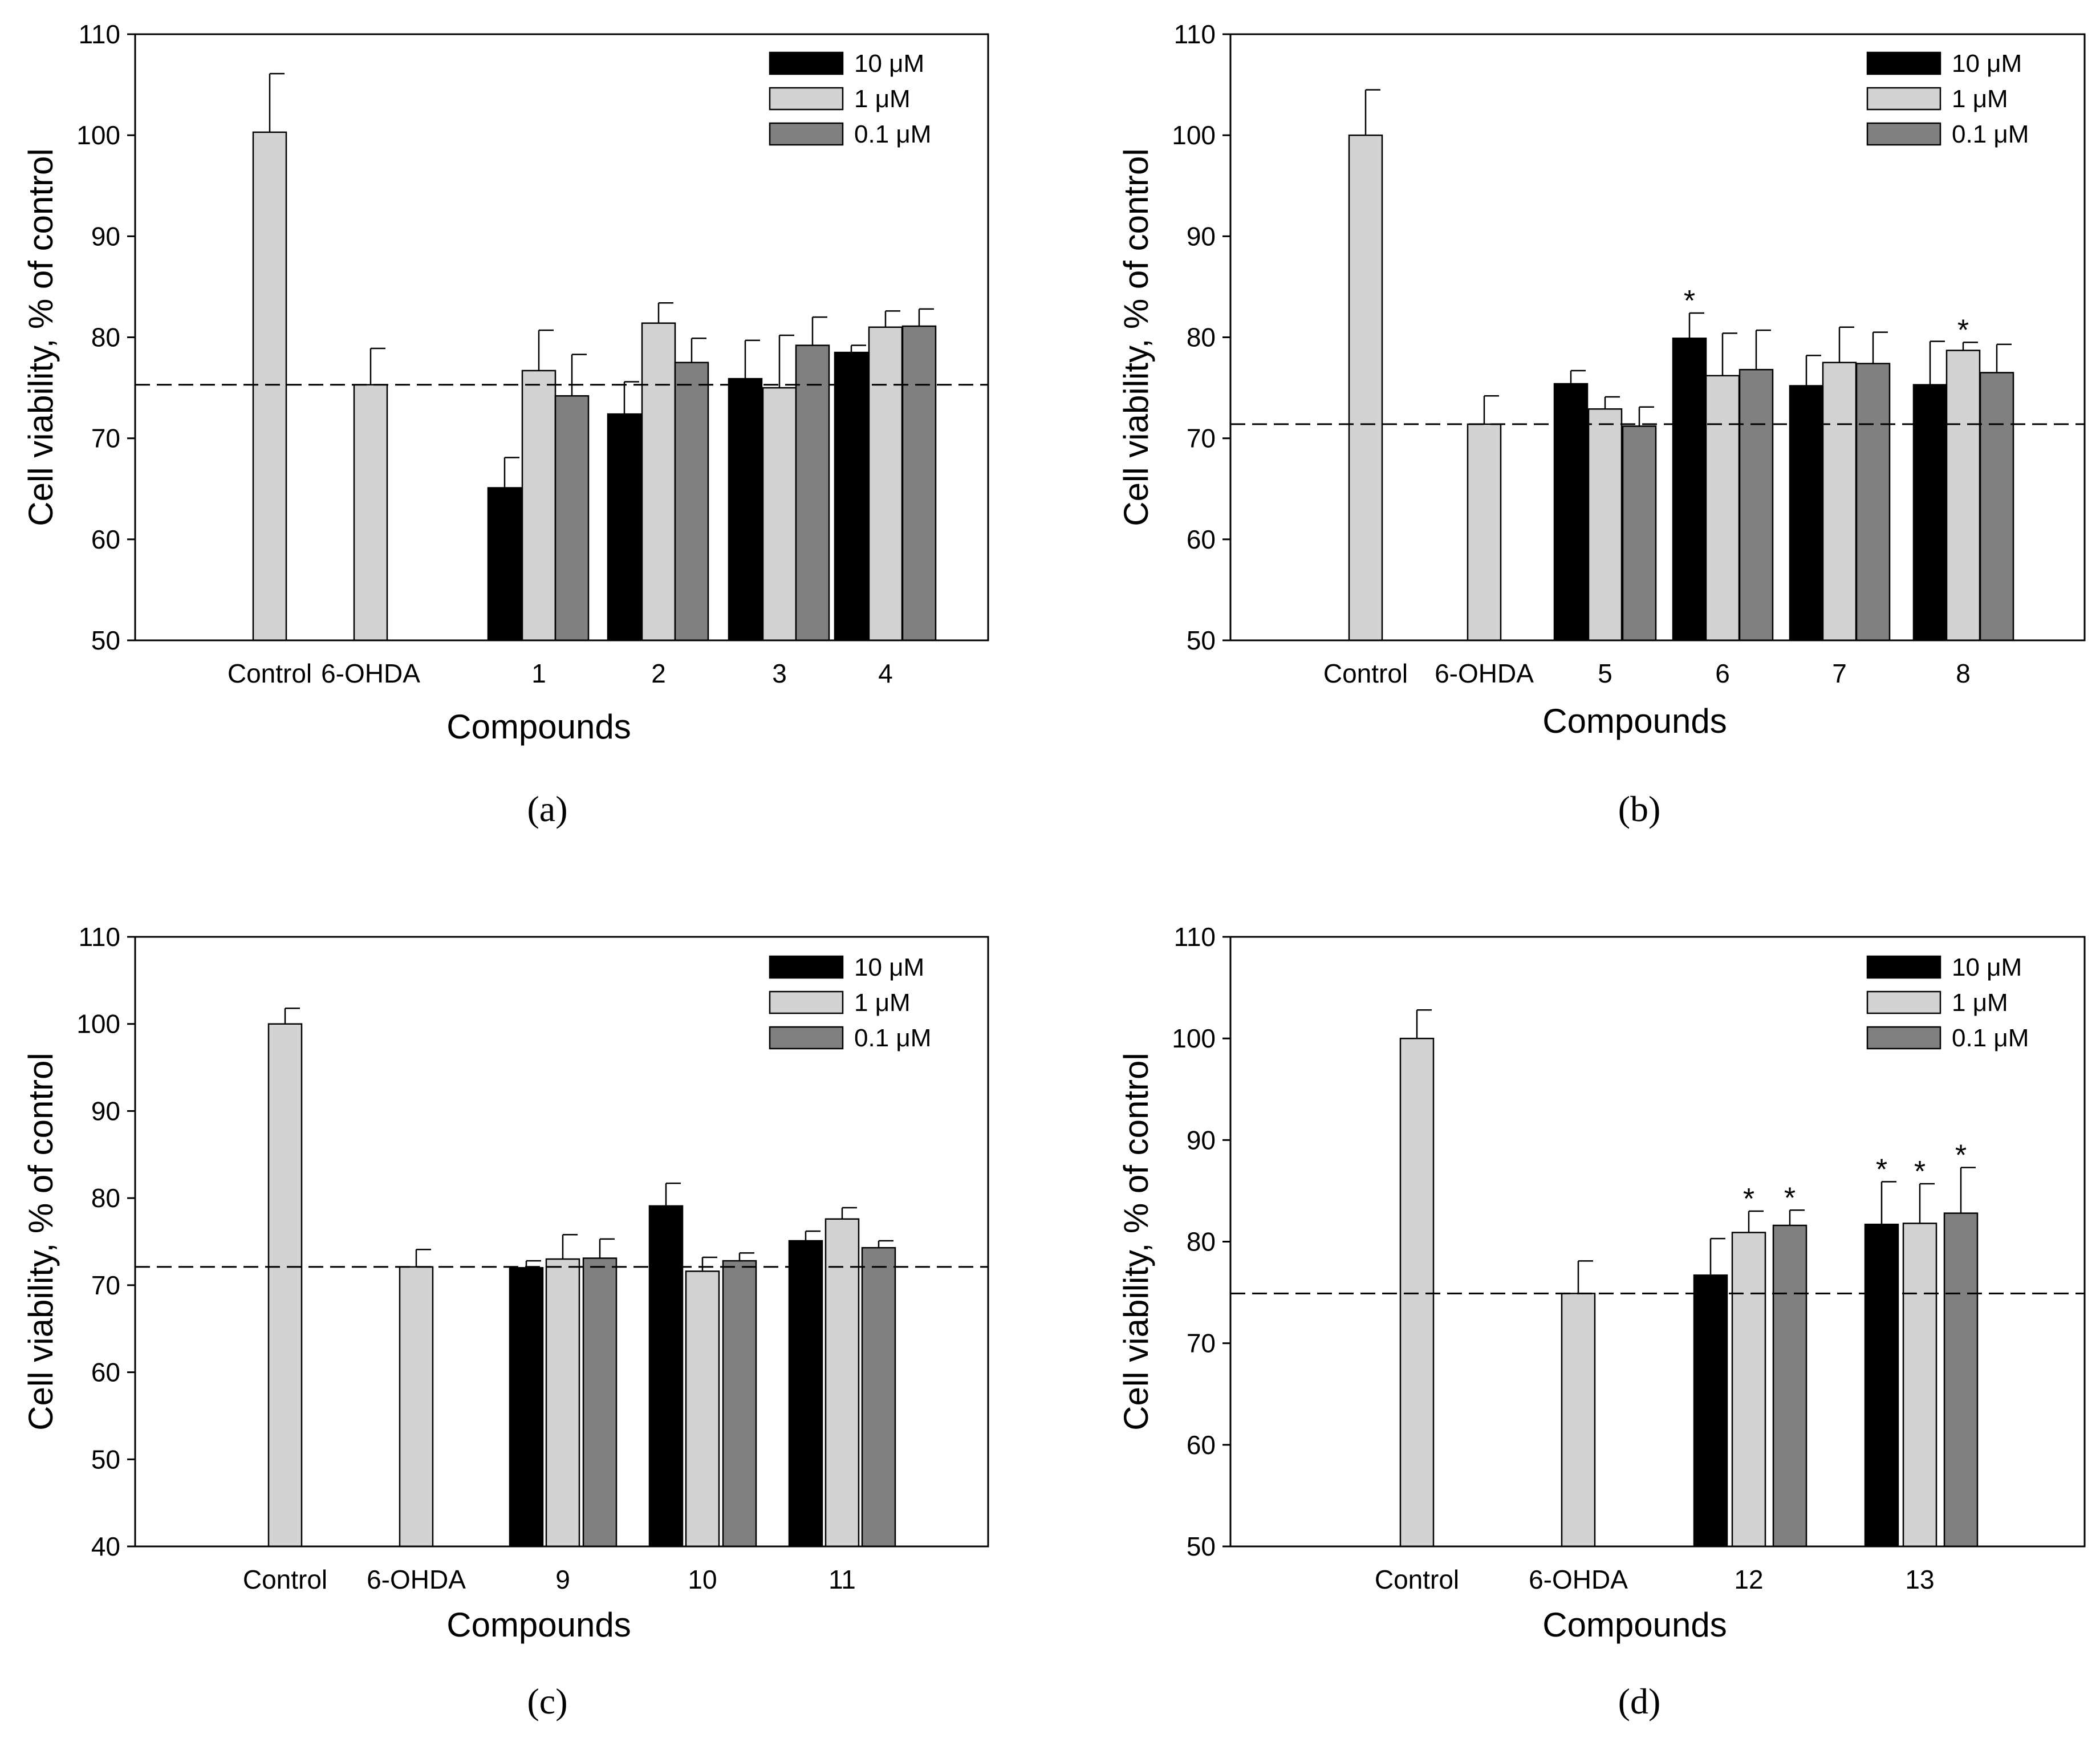  Describe the element at coordinates (547, 1701) in the screenshot. I see `panel-label: (c)` at that location.